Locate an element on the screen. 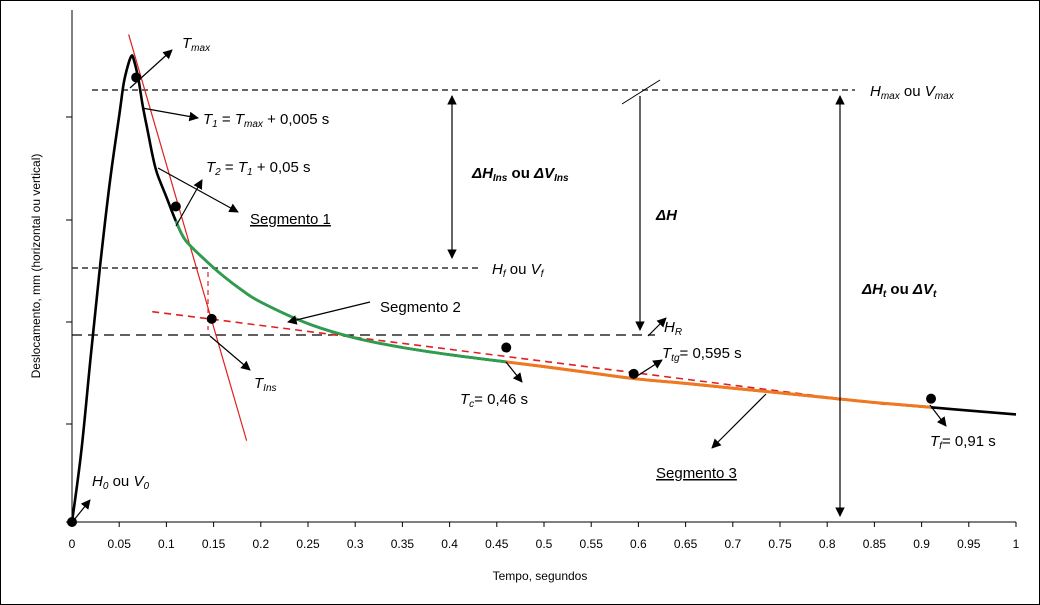 The height and width of the screenshot is (605, 1040). x-tick-label: 0.4 is located at coordinates (449, 544).